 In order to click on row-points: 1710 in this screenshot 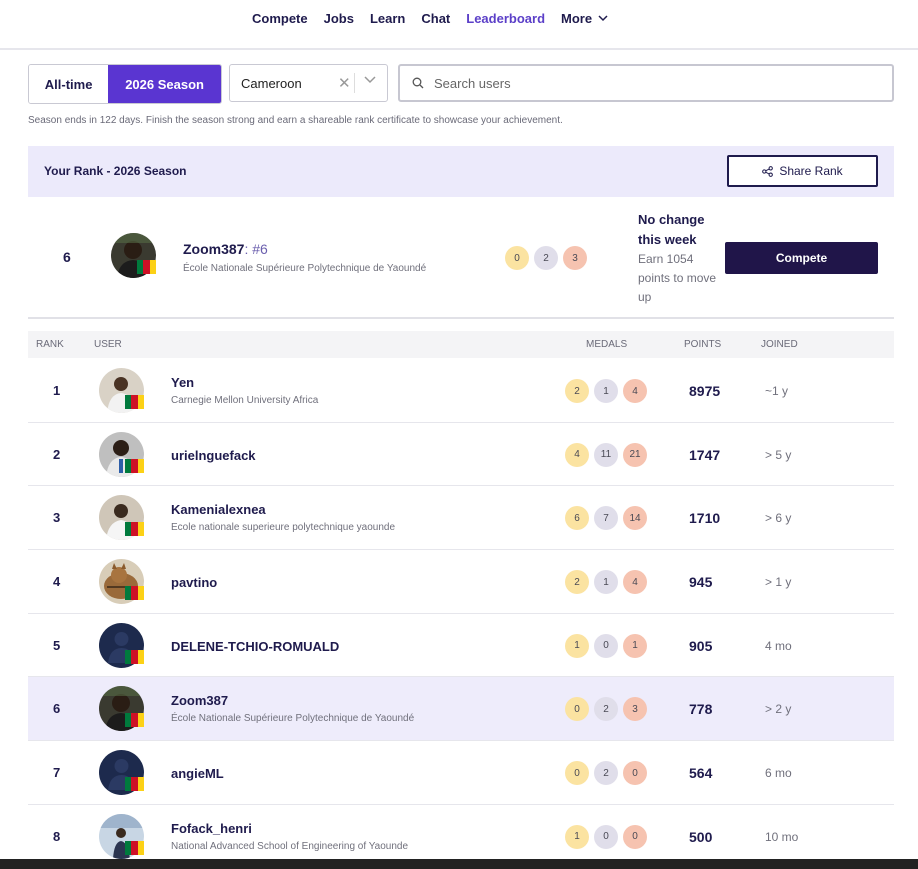, I will do `click(705, 518)`.